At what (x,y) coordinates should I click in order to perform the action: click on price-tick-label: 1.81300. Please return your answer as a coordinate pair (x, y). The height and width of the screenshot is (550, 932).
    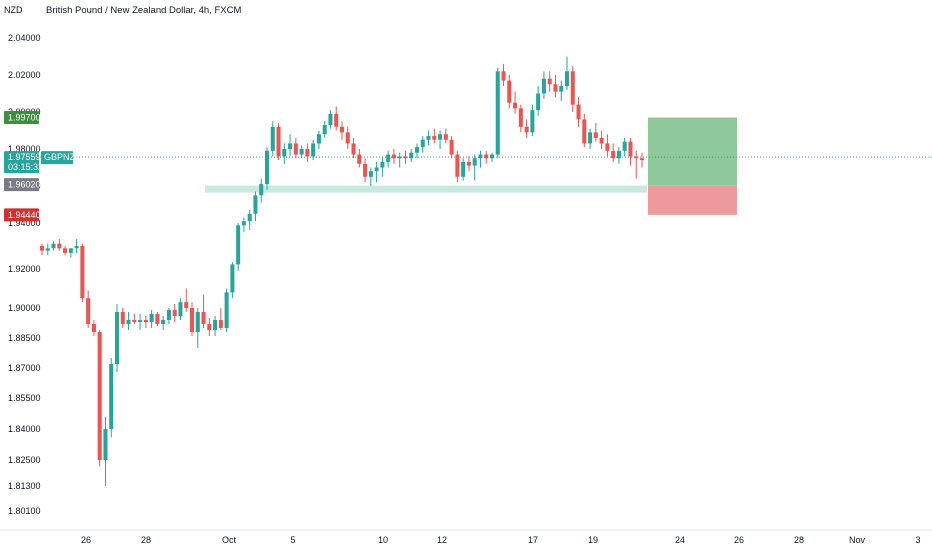
    Looking at the image, I should click on (24, 486).